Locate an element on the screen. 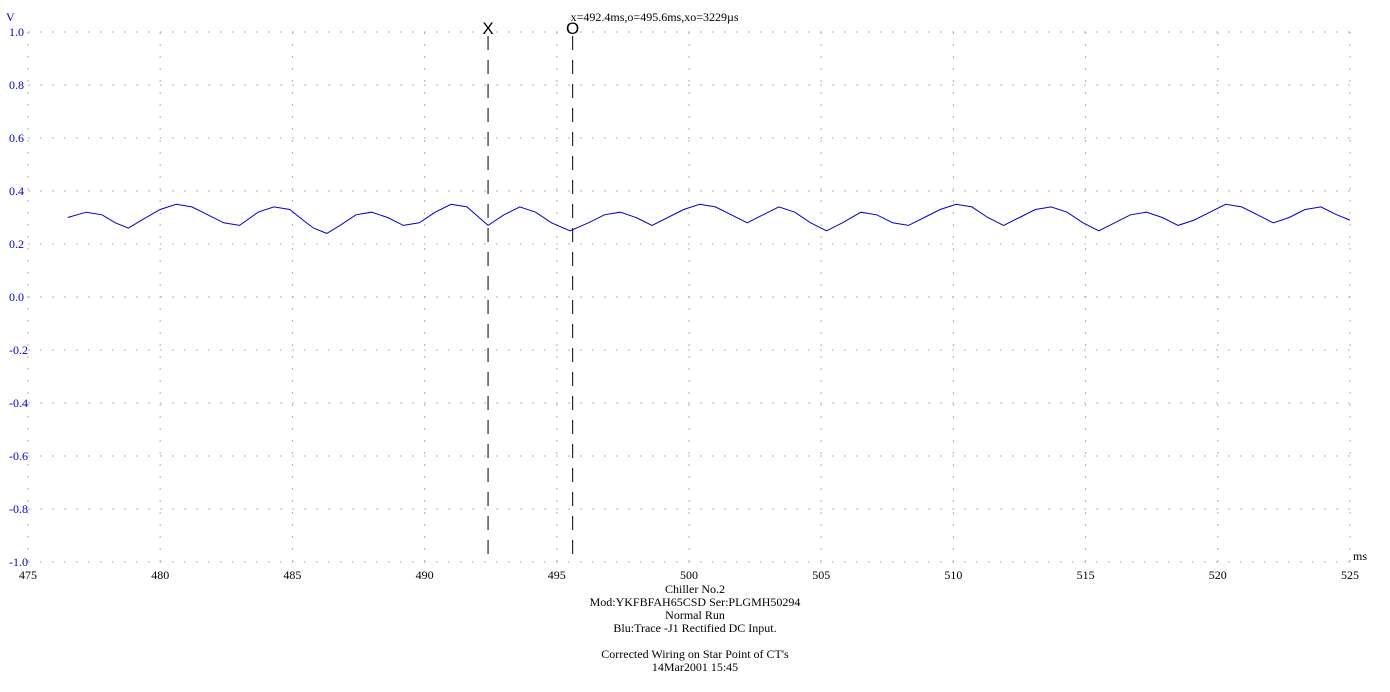 The image size is (1390, 692). series-group is located at coordinates (709, 218).